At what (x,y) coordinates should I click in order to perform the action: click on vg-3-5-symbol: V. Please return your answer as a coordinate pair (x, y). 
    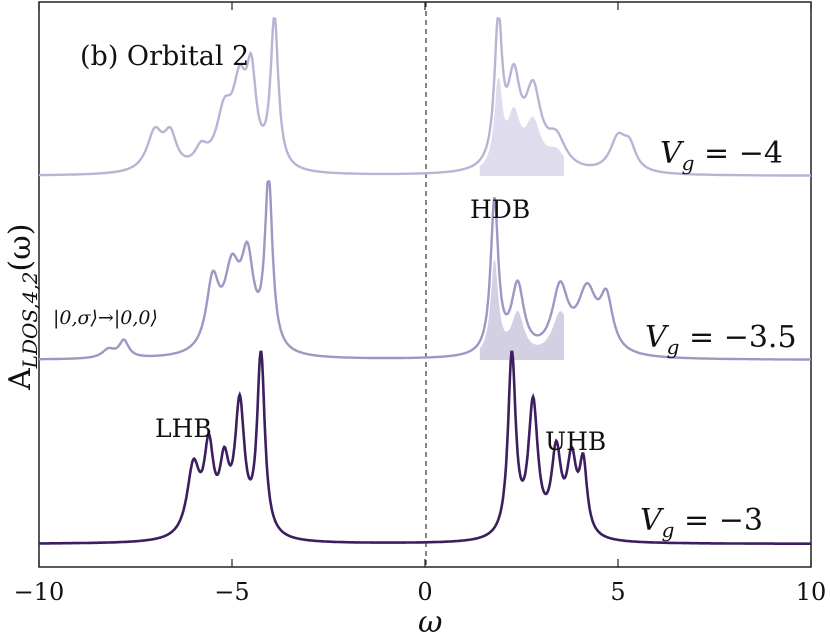
    Looking at the image, I should click on (657, 337).